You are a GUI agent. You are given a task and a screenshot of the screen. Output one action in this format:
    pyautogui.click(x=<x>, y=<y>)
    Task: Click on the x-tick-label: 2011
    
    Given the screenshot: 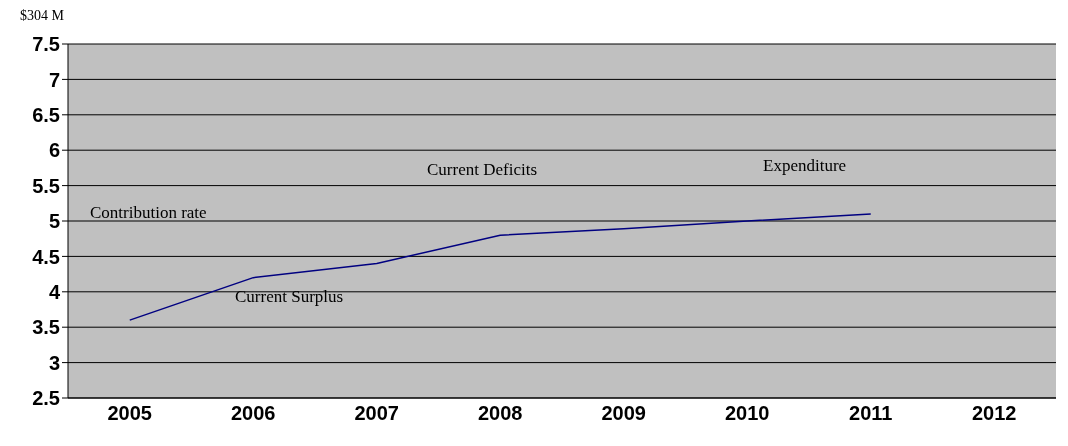 What is the action you would take?
    pyautogui.click(x=871, y=413)
    